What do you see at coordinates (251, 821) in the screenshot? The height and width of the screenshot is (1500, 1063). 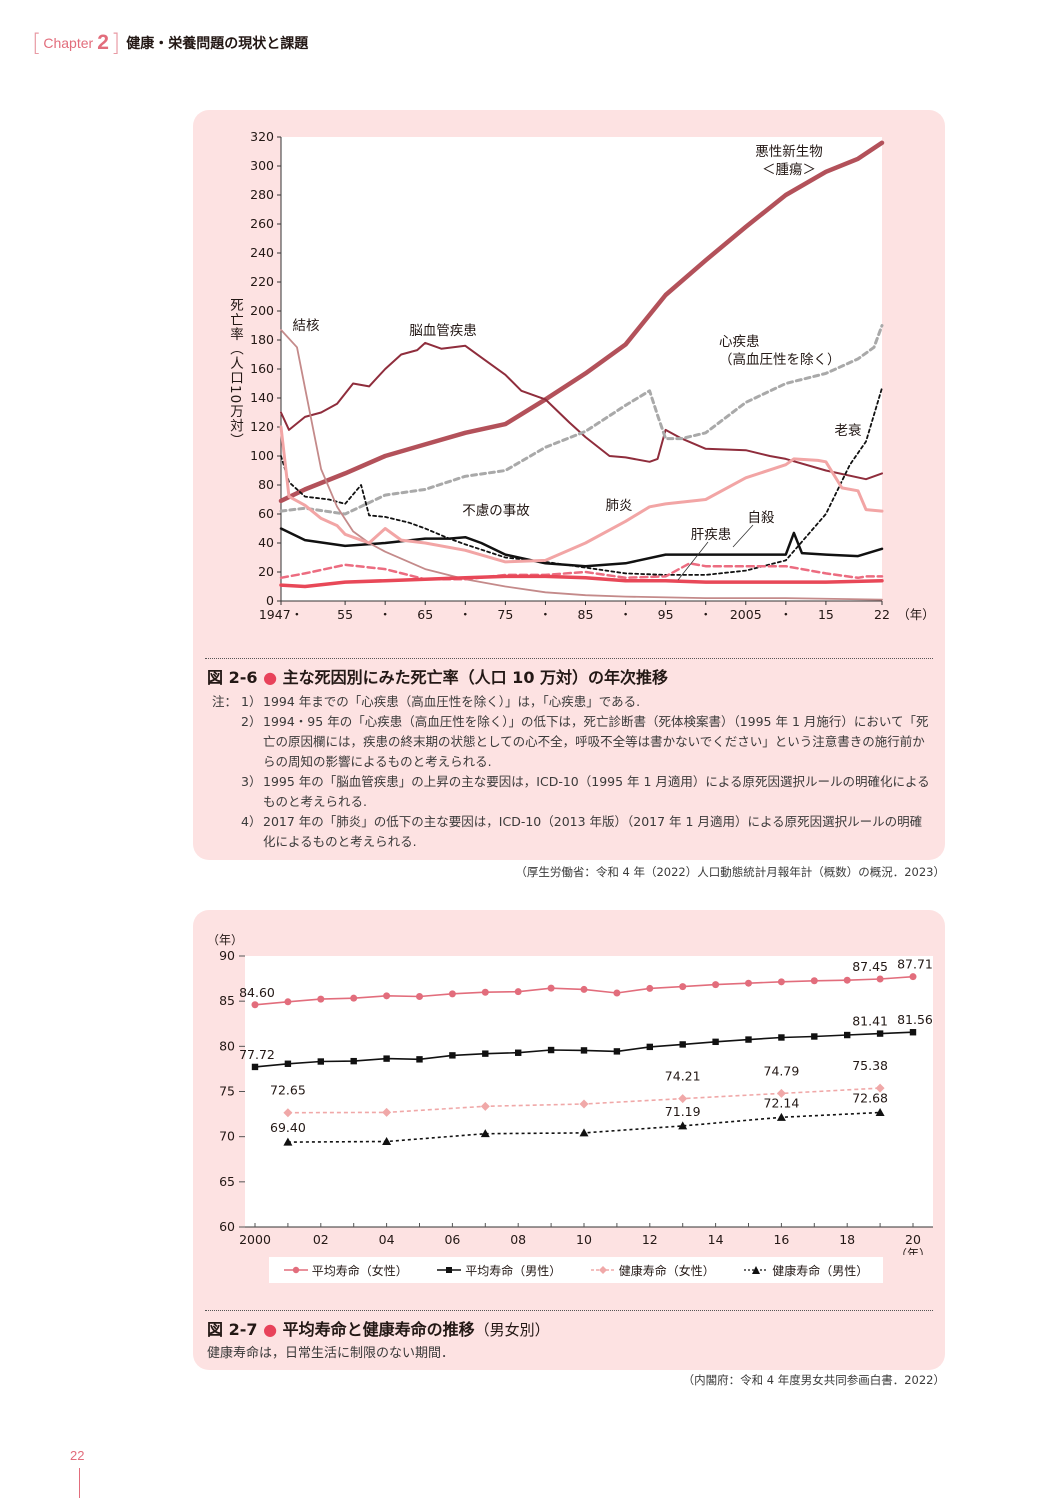 I see `note-number: 4）` at bounding box center [251, 821].